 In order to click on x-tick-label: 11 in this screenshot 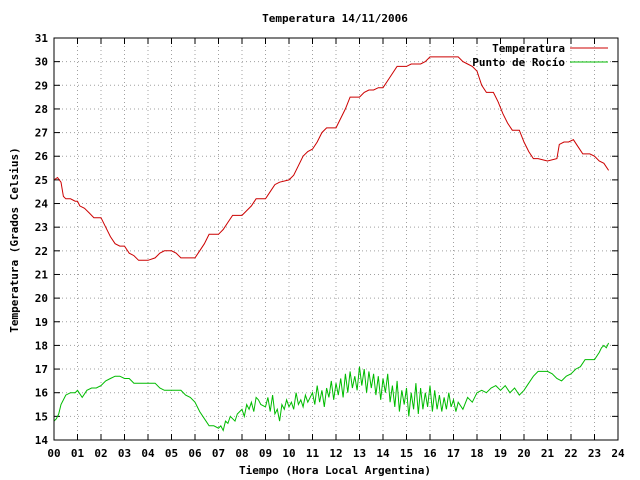, I will do `click(313, 453)`.